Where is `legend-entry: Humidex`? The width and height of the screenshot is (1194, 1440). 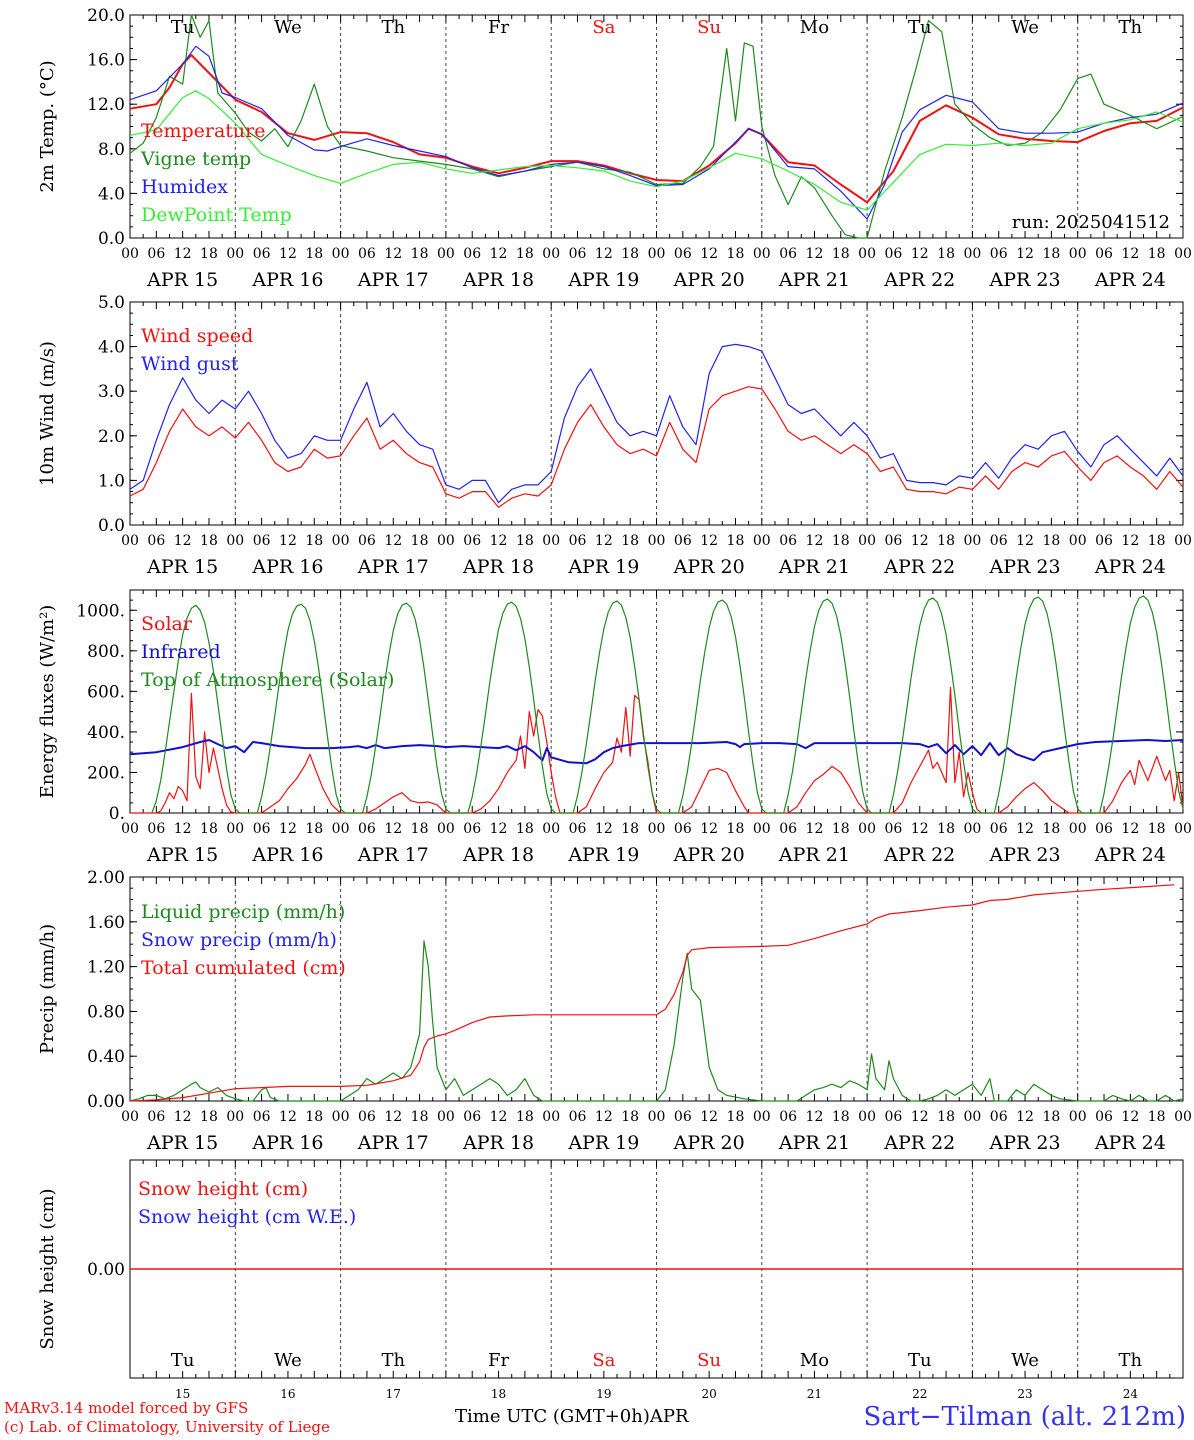 legend-entry: Humidex is located at coordinates (184, 187).